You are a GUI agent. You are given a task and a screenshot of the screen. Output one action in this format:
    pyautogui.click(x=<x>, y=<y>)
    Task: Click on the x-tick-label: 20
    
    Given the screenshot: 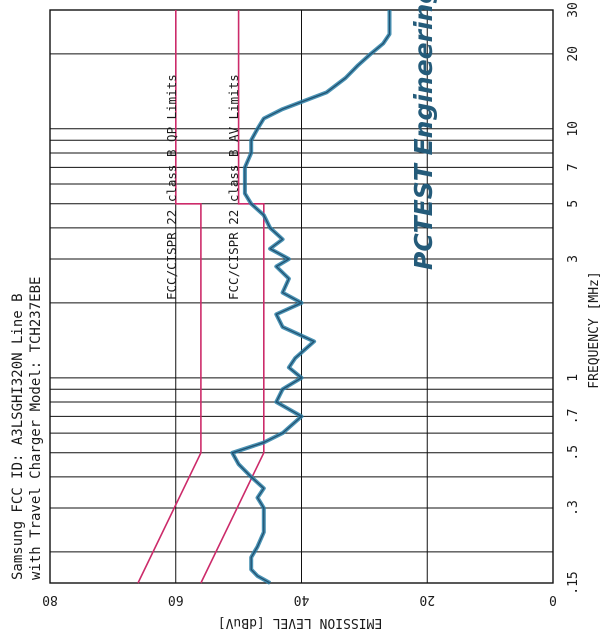 What is the action you would take?
    pyautogui.click(x=573, y=54)
    